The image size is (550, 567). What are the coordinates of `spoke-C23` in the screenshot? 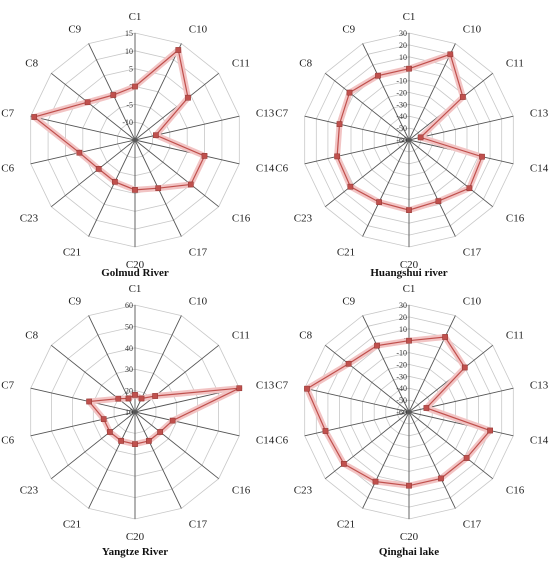 It's located at (93, 173).